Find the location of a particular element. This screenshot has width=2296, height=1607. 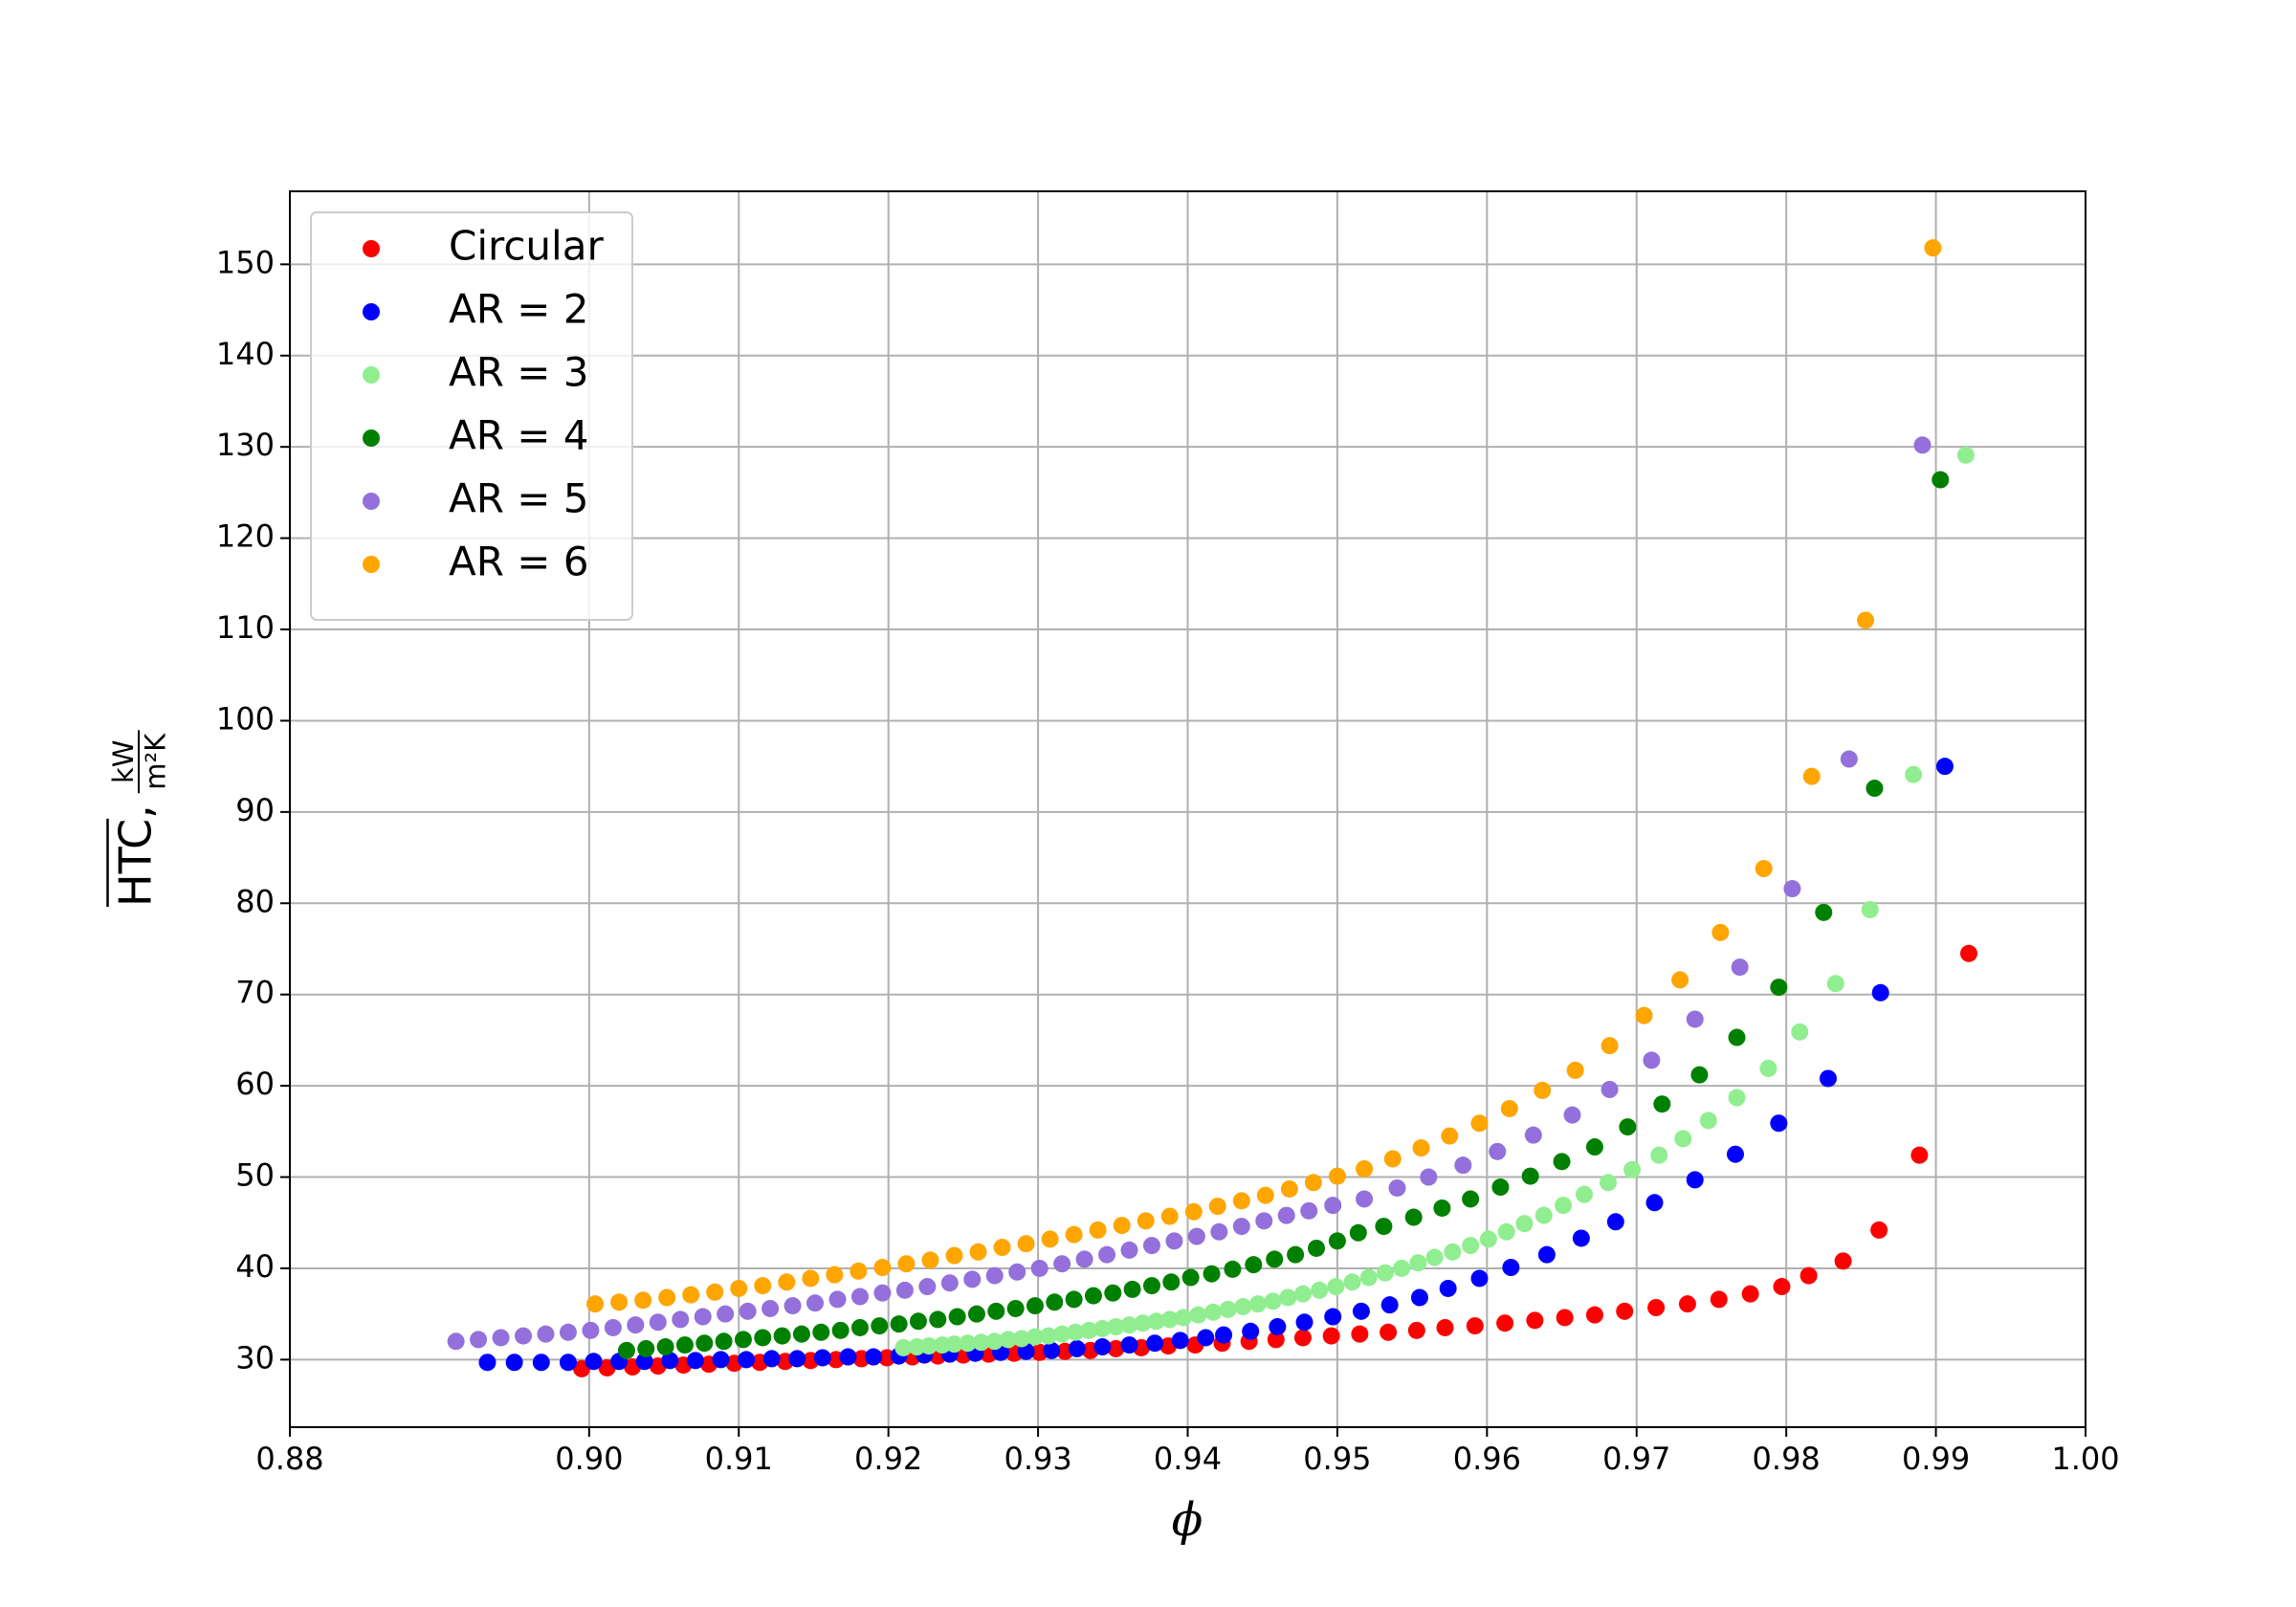

y-tick-label: 140 is located at coordinates (245, 354).